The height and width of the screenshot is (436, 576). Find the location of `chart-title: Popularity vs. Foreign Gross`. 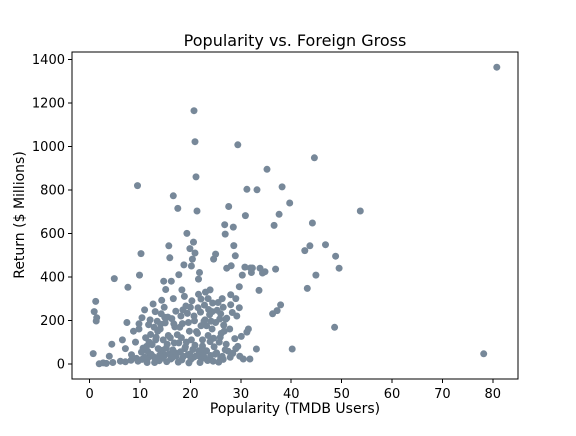

chart-title: Popularity vs. Foreign Gross is located at coordinates (295, 40).